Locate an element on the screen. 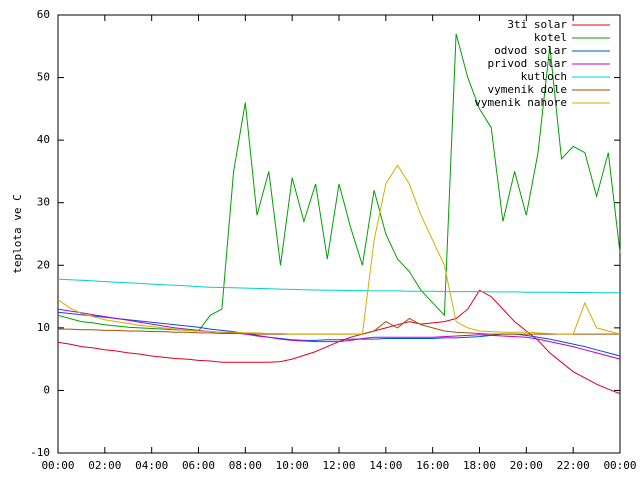 This screenshot has width=640, height=480. y-axis-label: teplota ve C is located at coordinates (17, 233).